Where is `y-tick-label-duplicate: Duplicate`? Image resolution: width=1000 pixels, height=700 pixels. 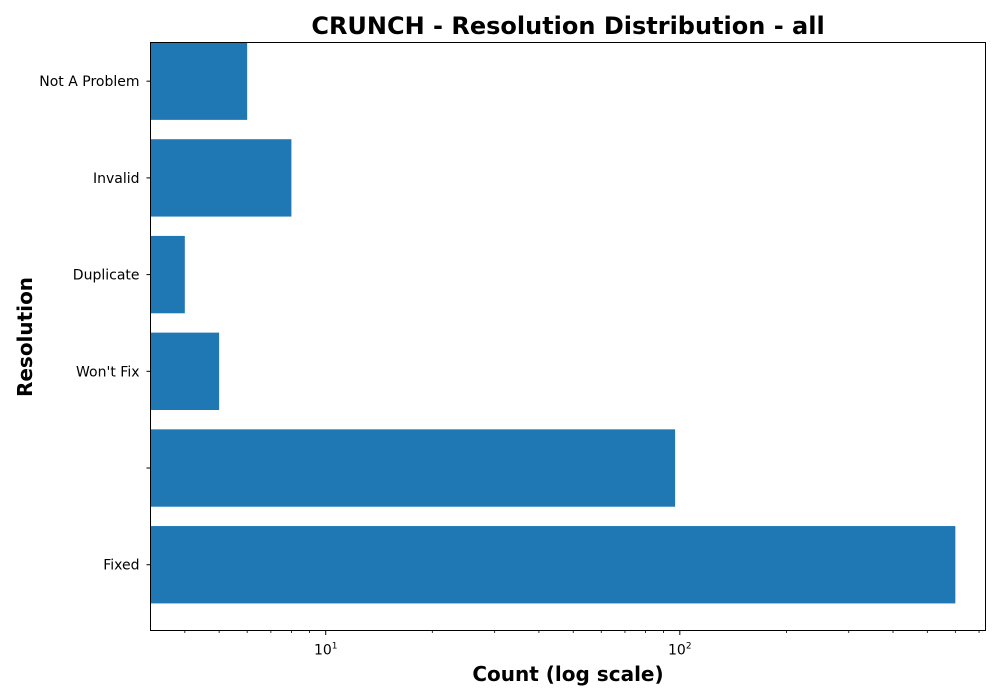 y-tick-label-duplicate: Duplicate is located at coordinates (106, 276).